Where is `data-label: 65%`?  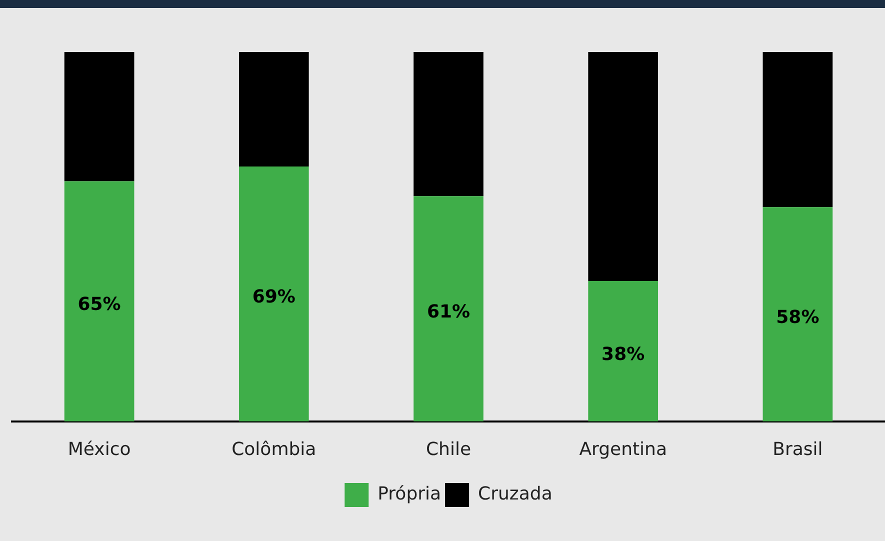 data-label: 65% is located at coordinates (99, 305).